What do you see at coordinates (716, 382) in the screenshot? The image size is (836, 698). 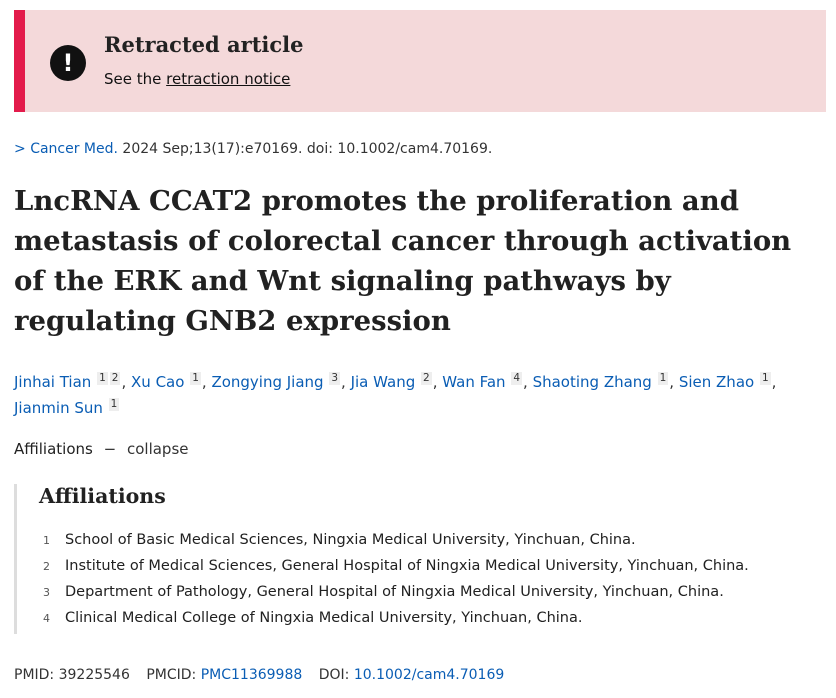 I see `author-link: Sien Zhao` at bounding box center [716, 382].